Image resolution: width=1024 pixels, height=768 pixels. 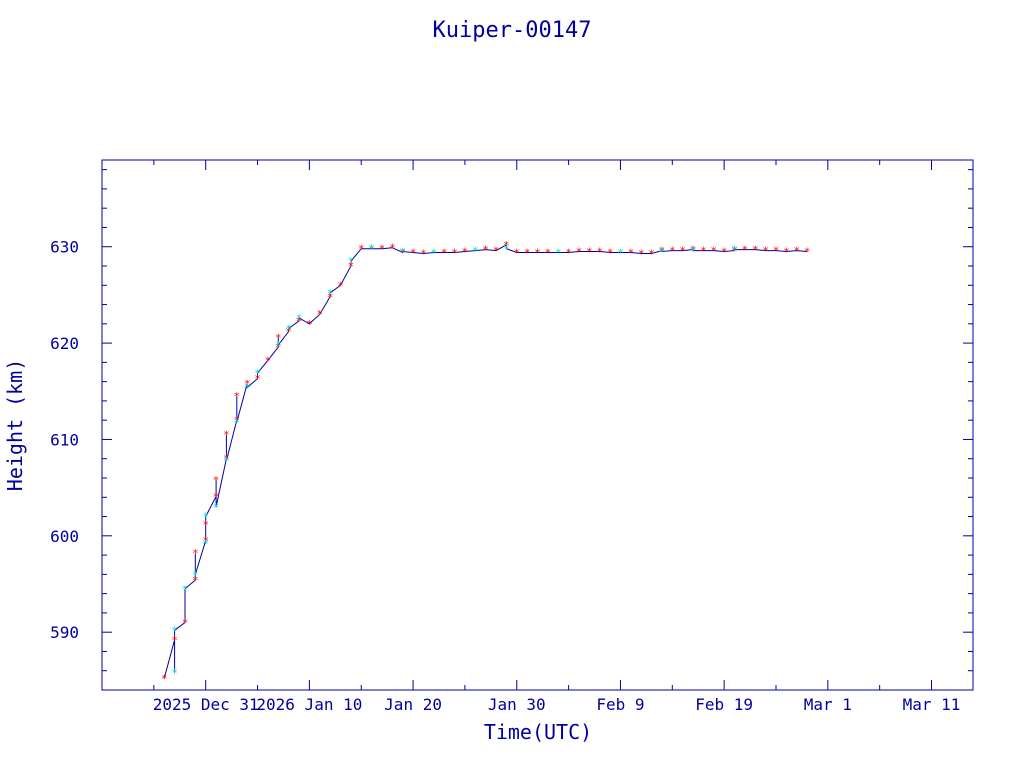 I want to click on chart-title: Kuiper-00147, so click(x=512, y=30).